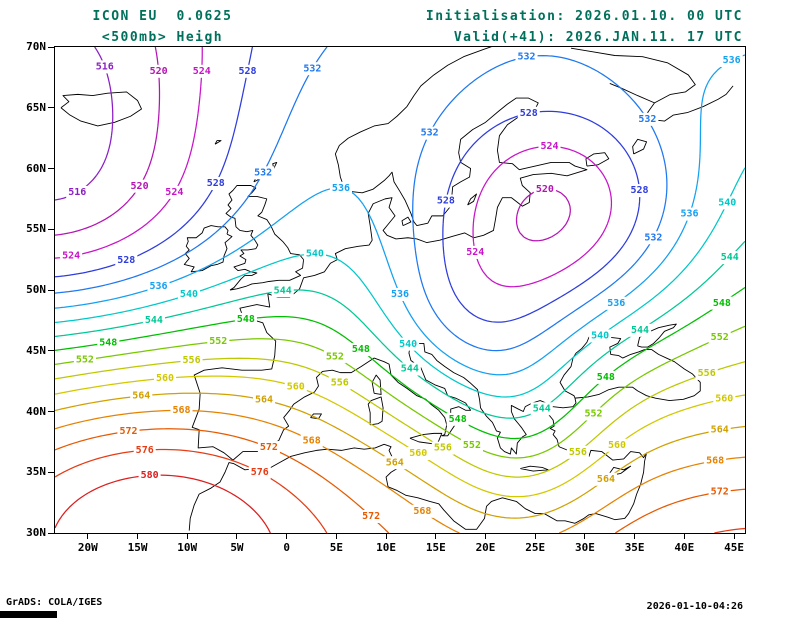 The width and height of the screenshot is (800, 618). What do you see at coordinates (598, 37) in the screenshot?
I see `valid-time-label: Valid(+41): 2026.JAN.11. 17 UTC` at bounding box center [598, 37].